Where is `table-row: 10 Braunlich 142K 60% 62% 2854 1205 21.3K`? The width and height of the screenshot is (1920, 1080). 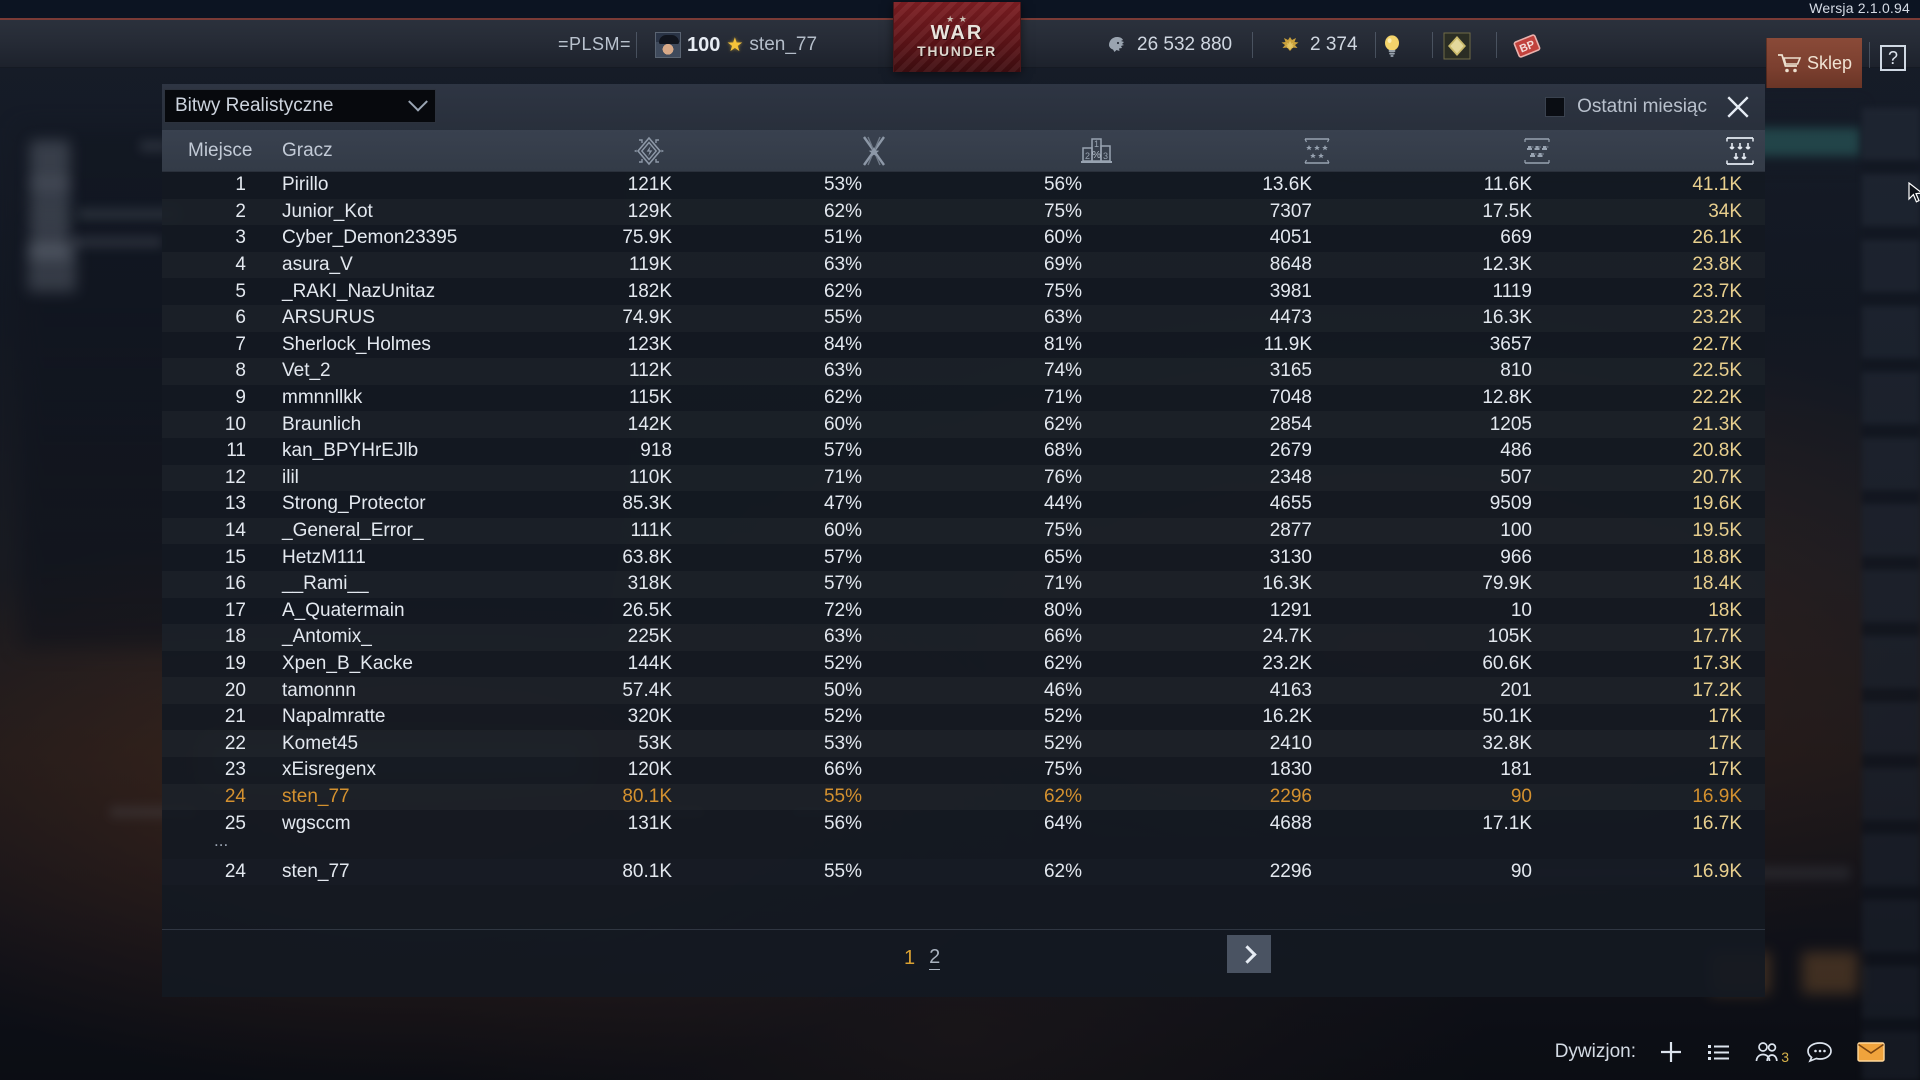 table-row: 10 Braunlich 142K 60% 62% 2854 1205 21.3K is located at coordinates (963, 424).